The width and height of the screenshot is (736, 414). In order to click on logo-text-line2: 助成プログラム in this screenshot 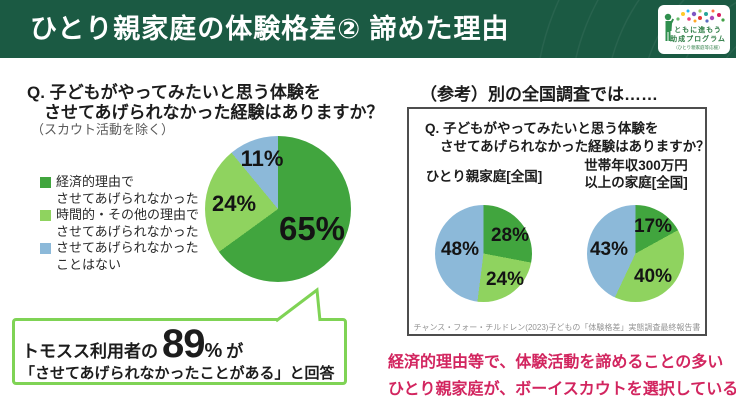, I will do `click(698, 39)`.